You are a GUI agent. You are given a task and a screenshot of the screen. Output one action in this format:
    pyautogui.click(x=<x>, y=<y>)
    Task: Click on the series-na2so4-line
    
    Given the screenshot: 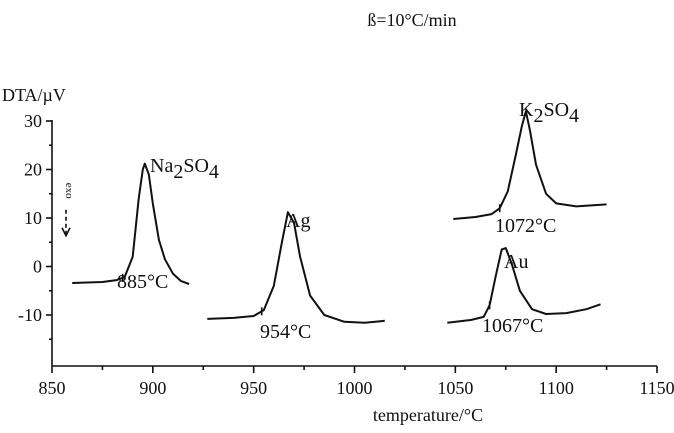 What is the action you would take?
    pyautogui.click(x=131, y=223)
    